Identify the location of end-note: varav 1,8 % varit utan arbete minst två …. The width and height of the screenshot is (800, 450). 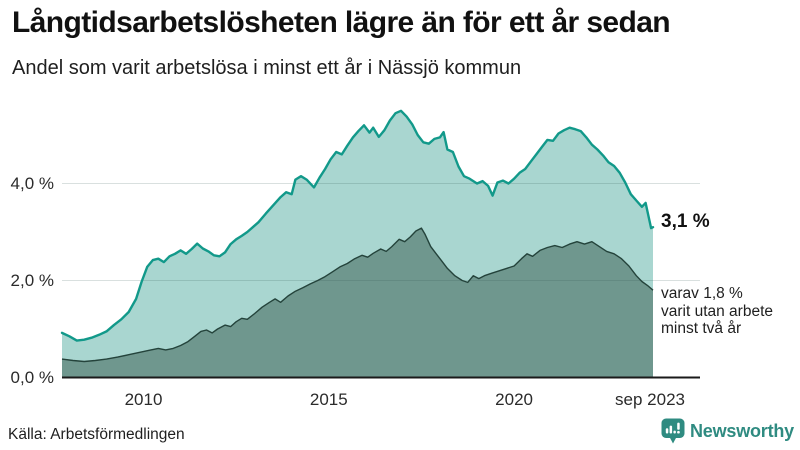
(717, 311).